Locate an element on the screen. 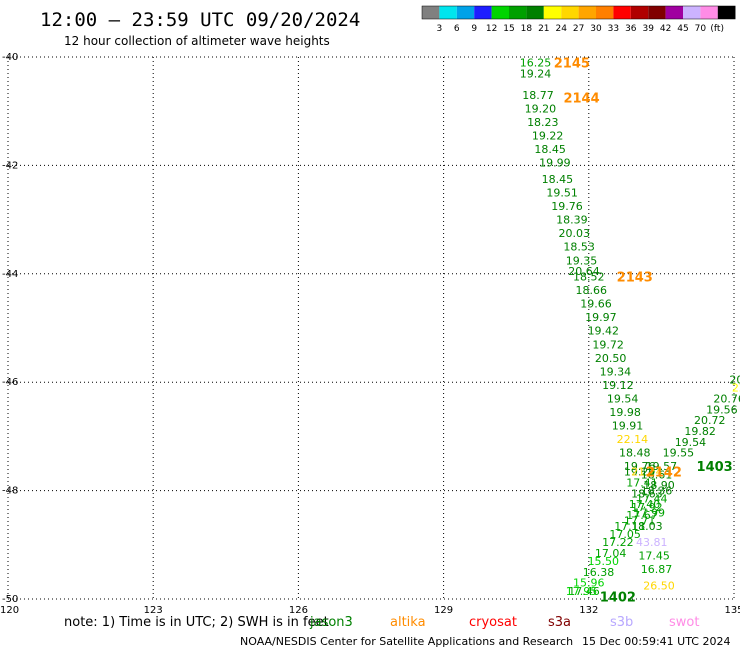 The image size is (740, 650). swh-value-label: 19.34 is located at coordinates (616, 371).